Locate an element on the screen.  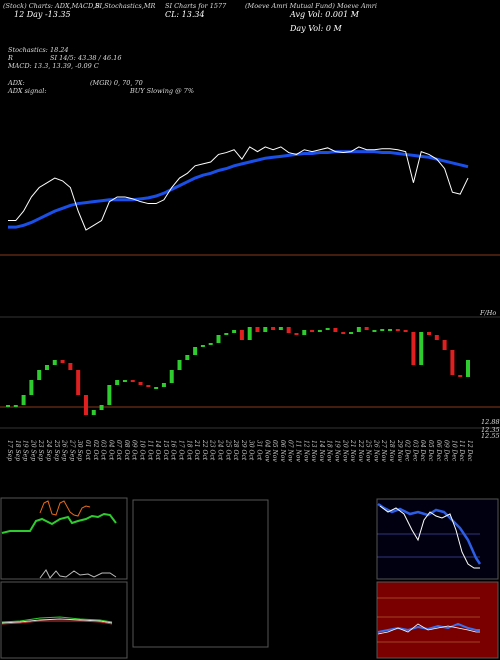
right-label-2: 12.35 is located at coordinates (490, 430).